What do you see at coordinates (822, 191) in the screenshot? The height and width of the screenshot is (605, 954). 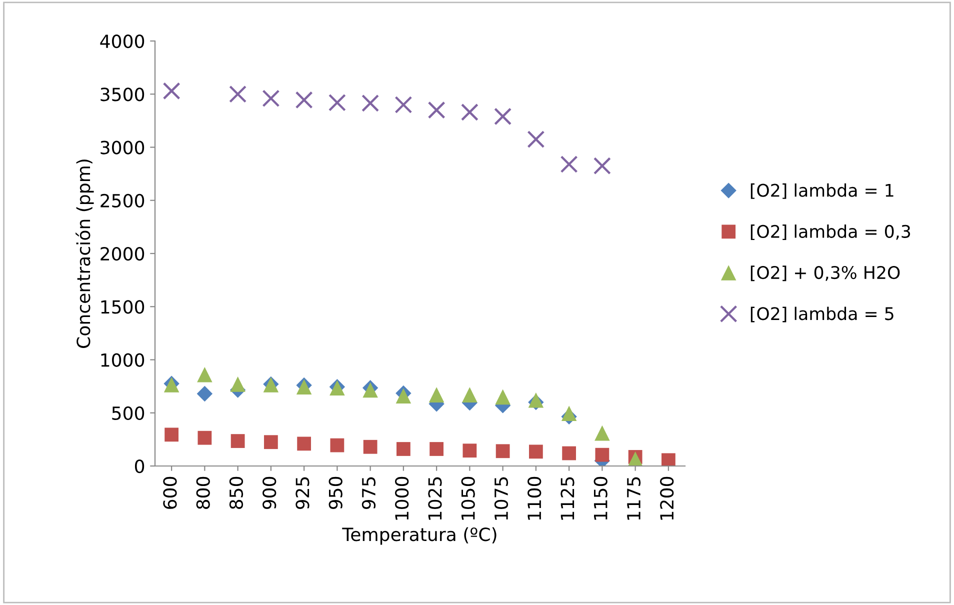 I see `legend-label: [O2] lambda = 1` at bounding box center [822, 191].